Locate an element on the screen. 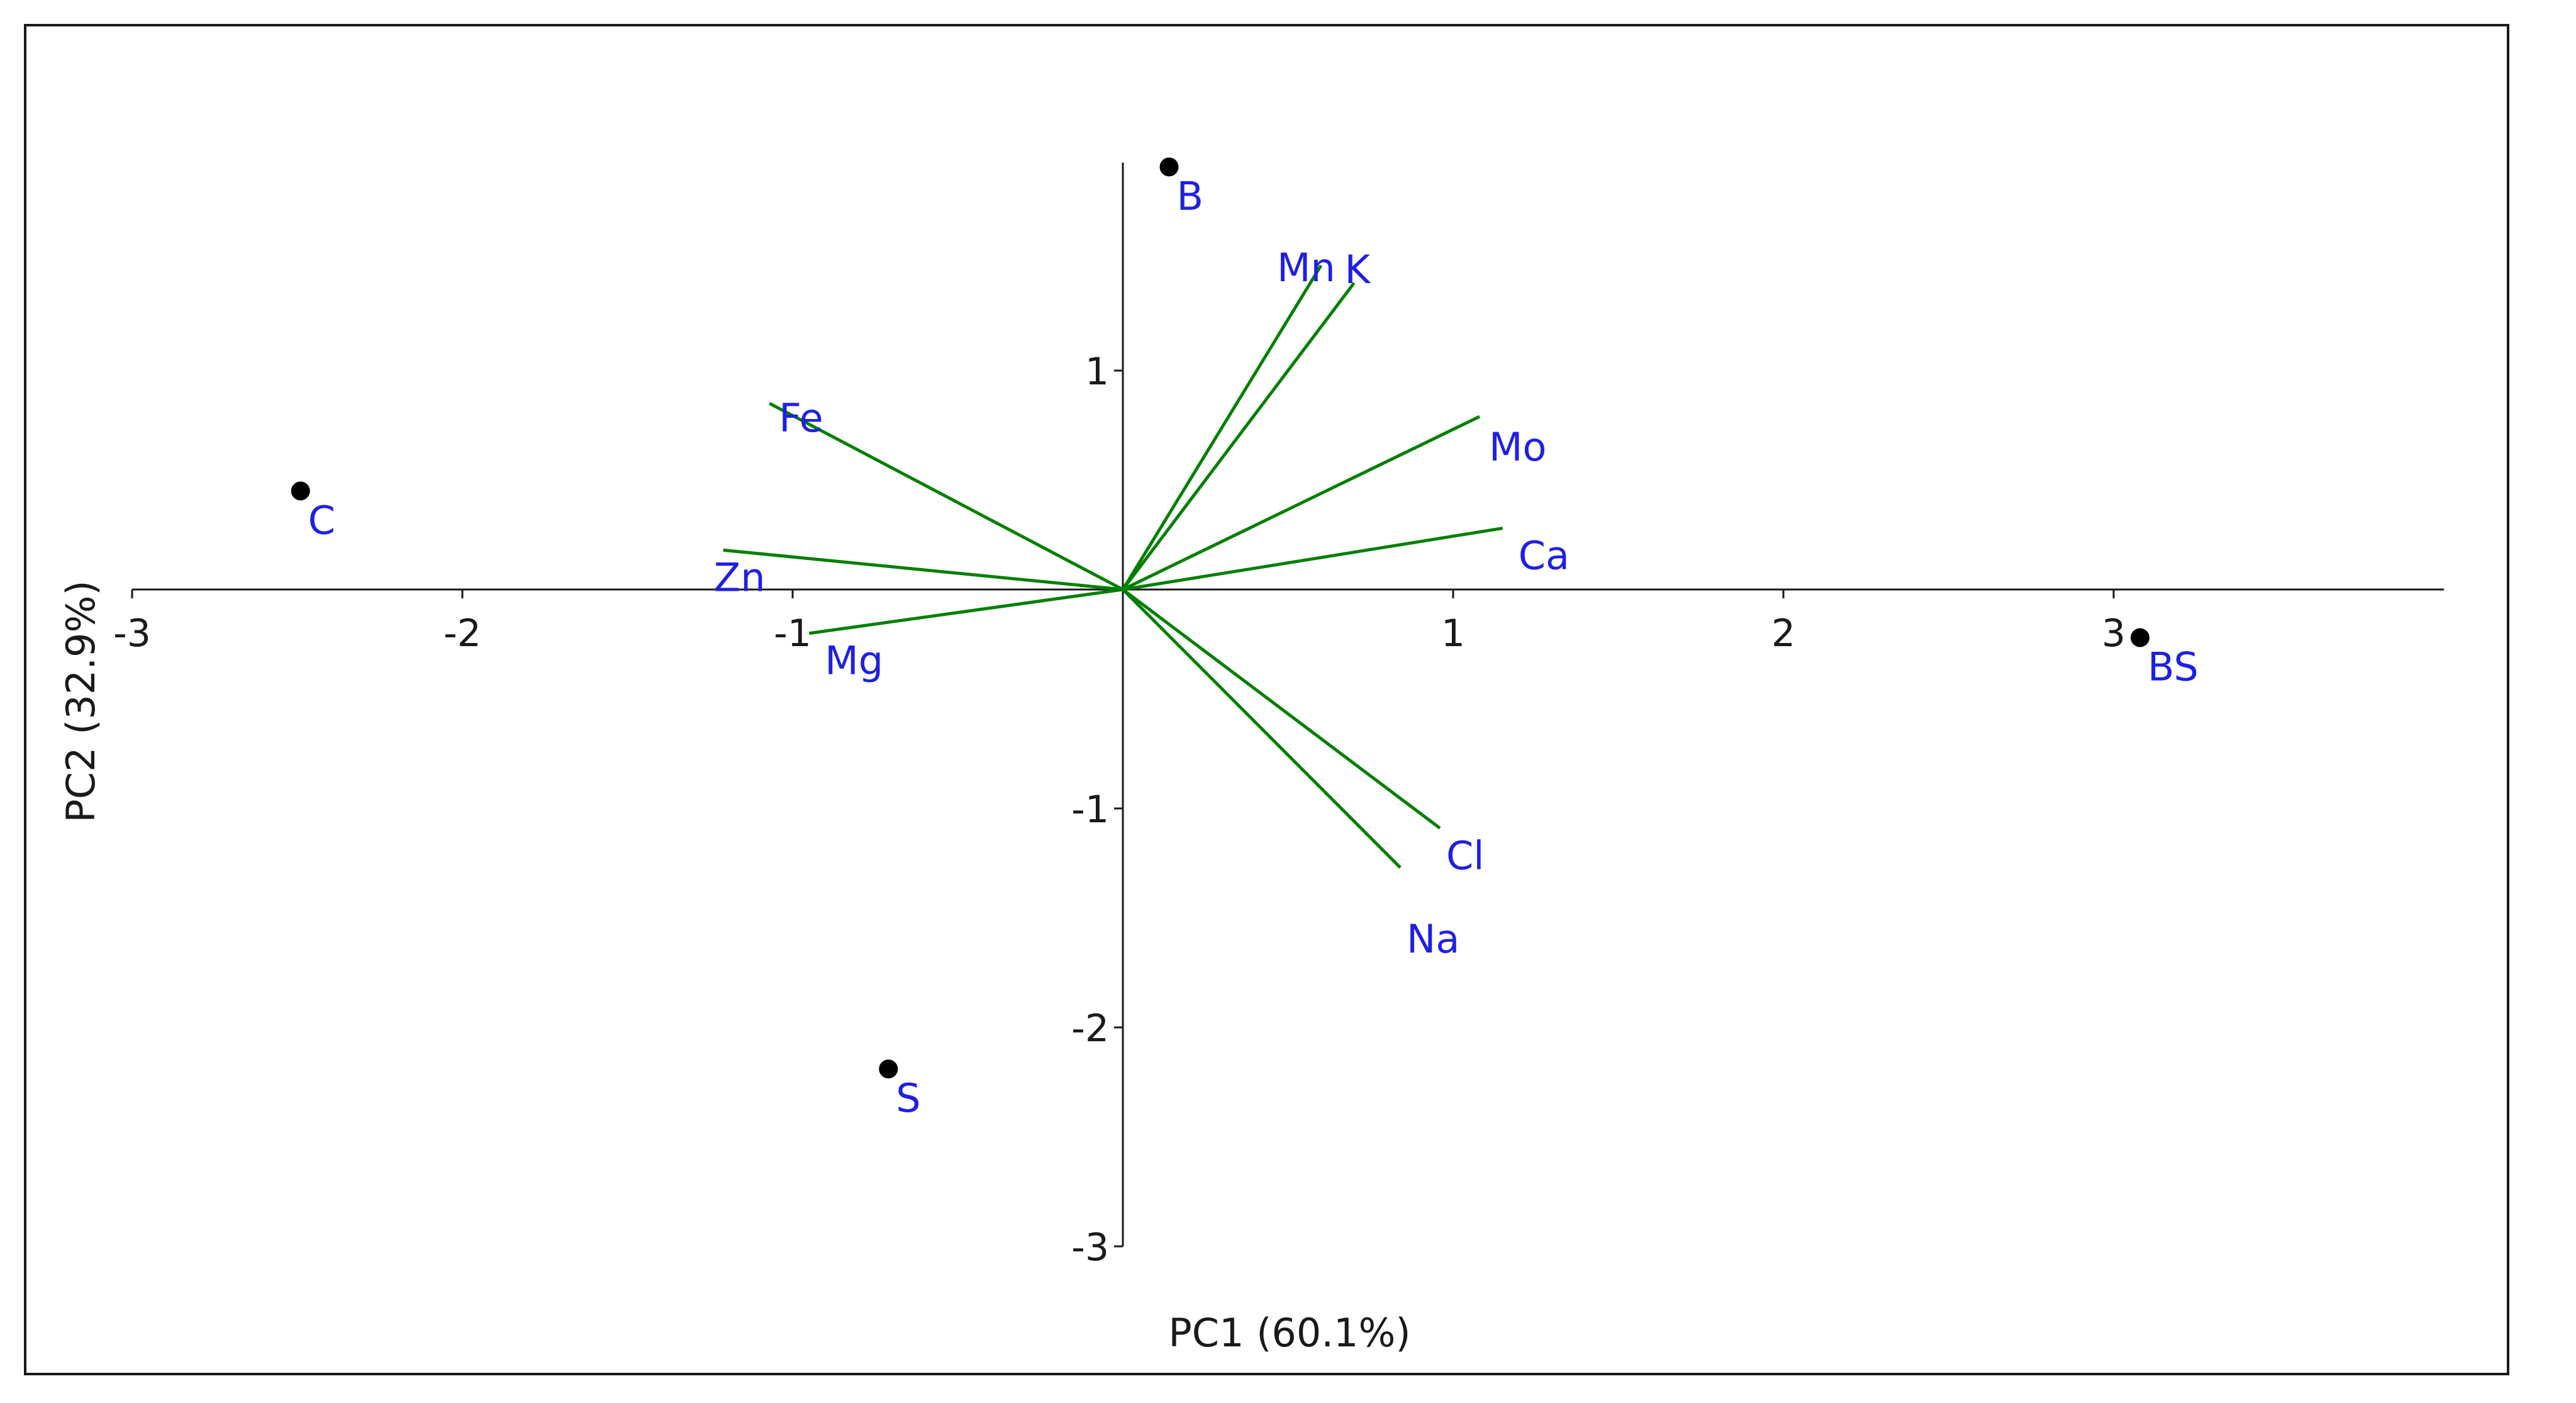  loading-vector-k is located at coordinates (1239, 436).